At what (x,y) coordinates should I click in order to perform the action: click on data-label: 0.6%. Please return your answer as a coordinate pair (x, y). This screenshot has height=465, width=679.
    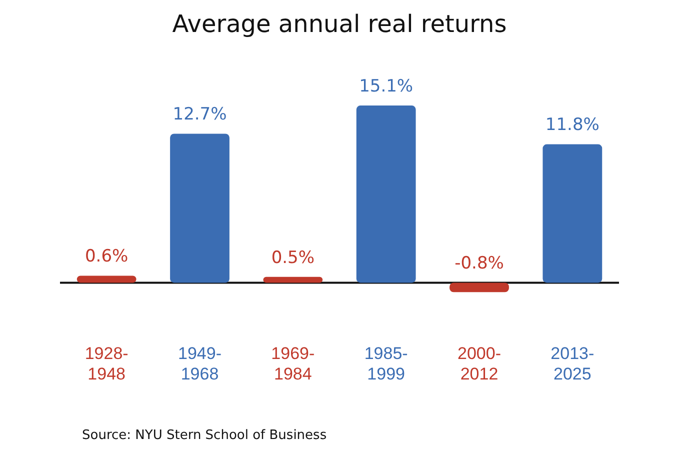
    Looking at the image, I should click on (106, 256).